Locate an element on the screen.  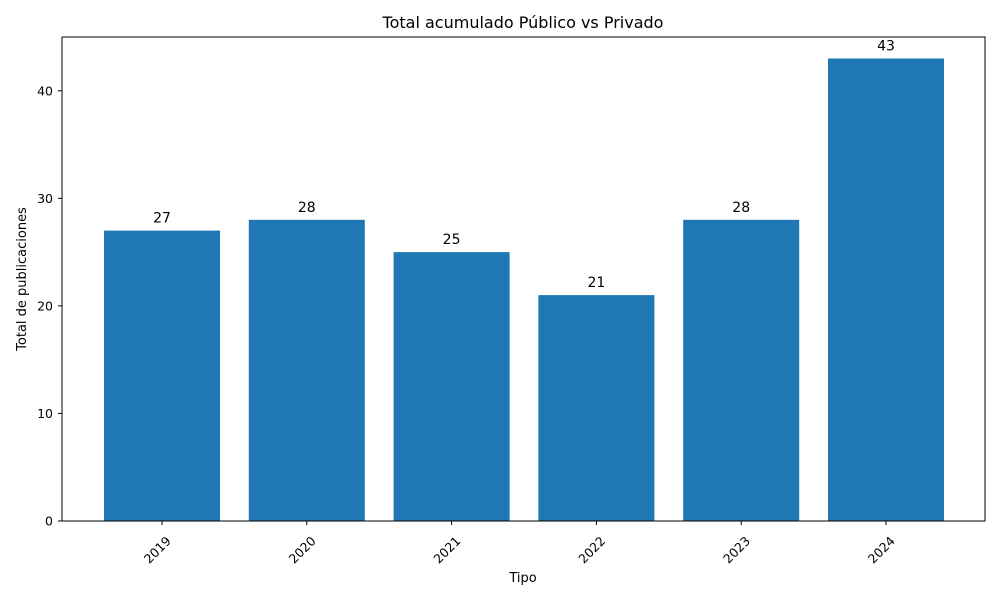
y-axis-ticks: 0 10 20 30 40 is located at coordinates (49, 306).